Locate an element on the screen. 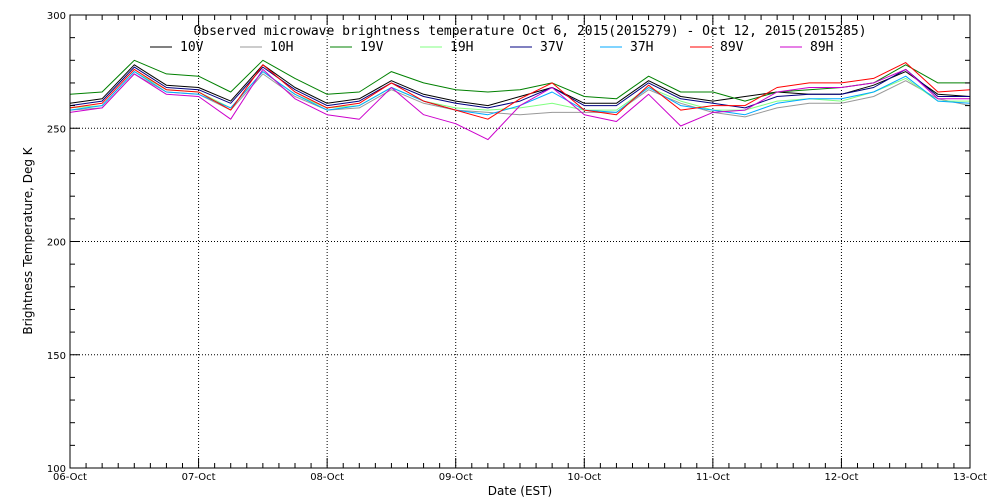 The image size is (1000, 500). y-tick-label: 300 is located at coordinates (56, 16).